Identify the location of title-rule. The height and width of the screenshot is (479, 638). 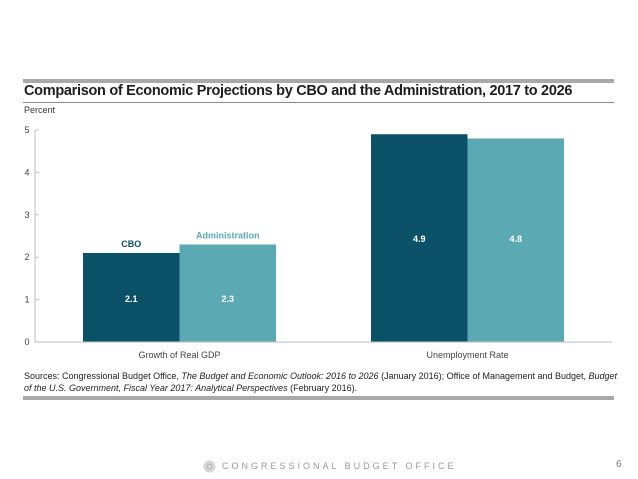
(318, 102).